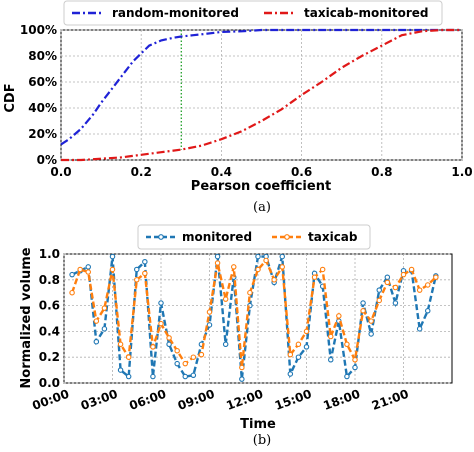 Image resolution: width=474 pixels, height=452 pixels. What do you see at coordinates (366, 13) in the screenshot?
I see `legend-label-taxicab-monitored: taxicab-monitored` at bounding box center [366, 13].